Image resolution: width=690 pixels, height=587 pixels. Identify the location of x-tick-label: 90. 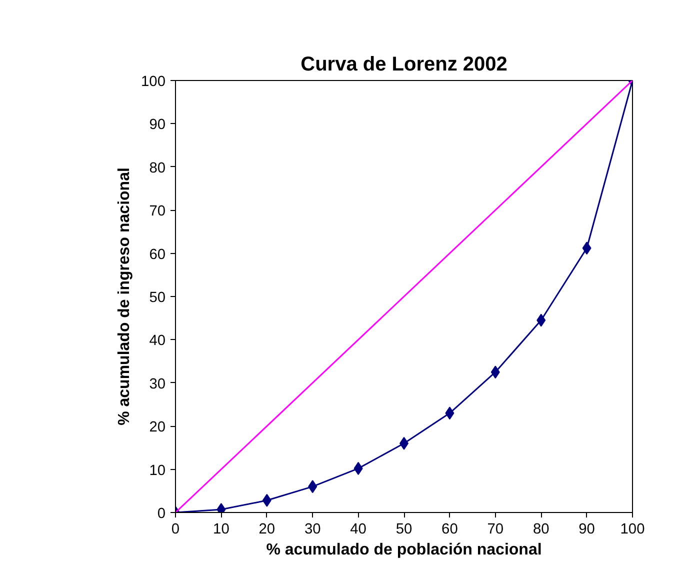
(586, 530).